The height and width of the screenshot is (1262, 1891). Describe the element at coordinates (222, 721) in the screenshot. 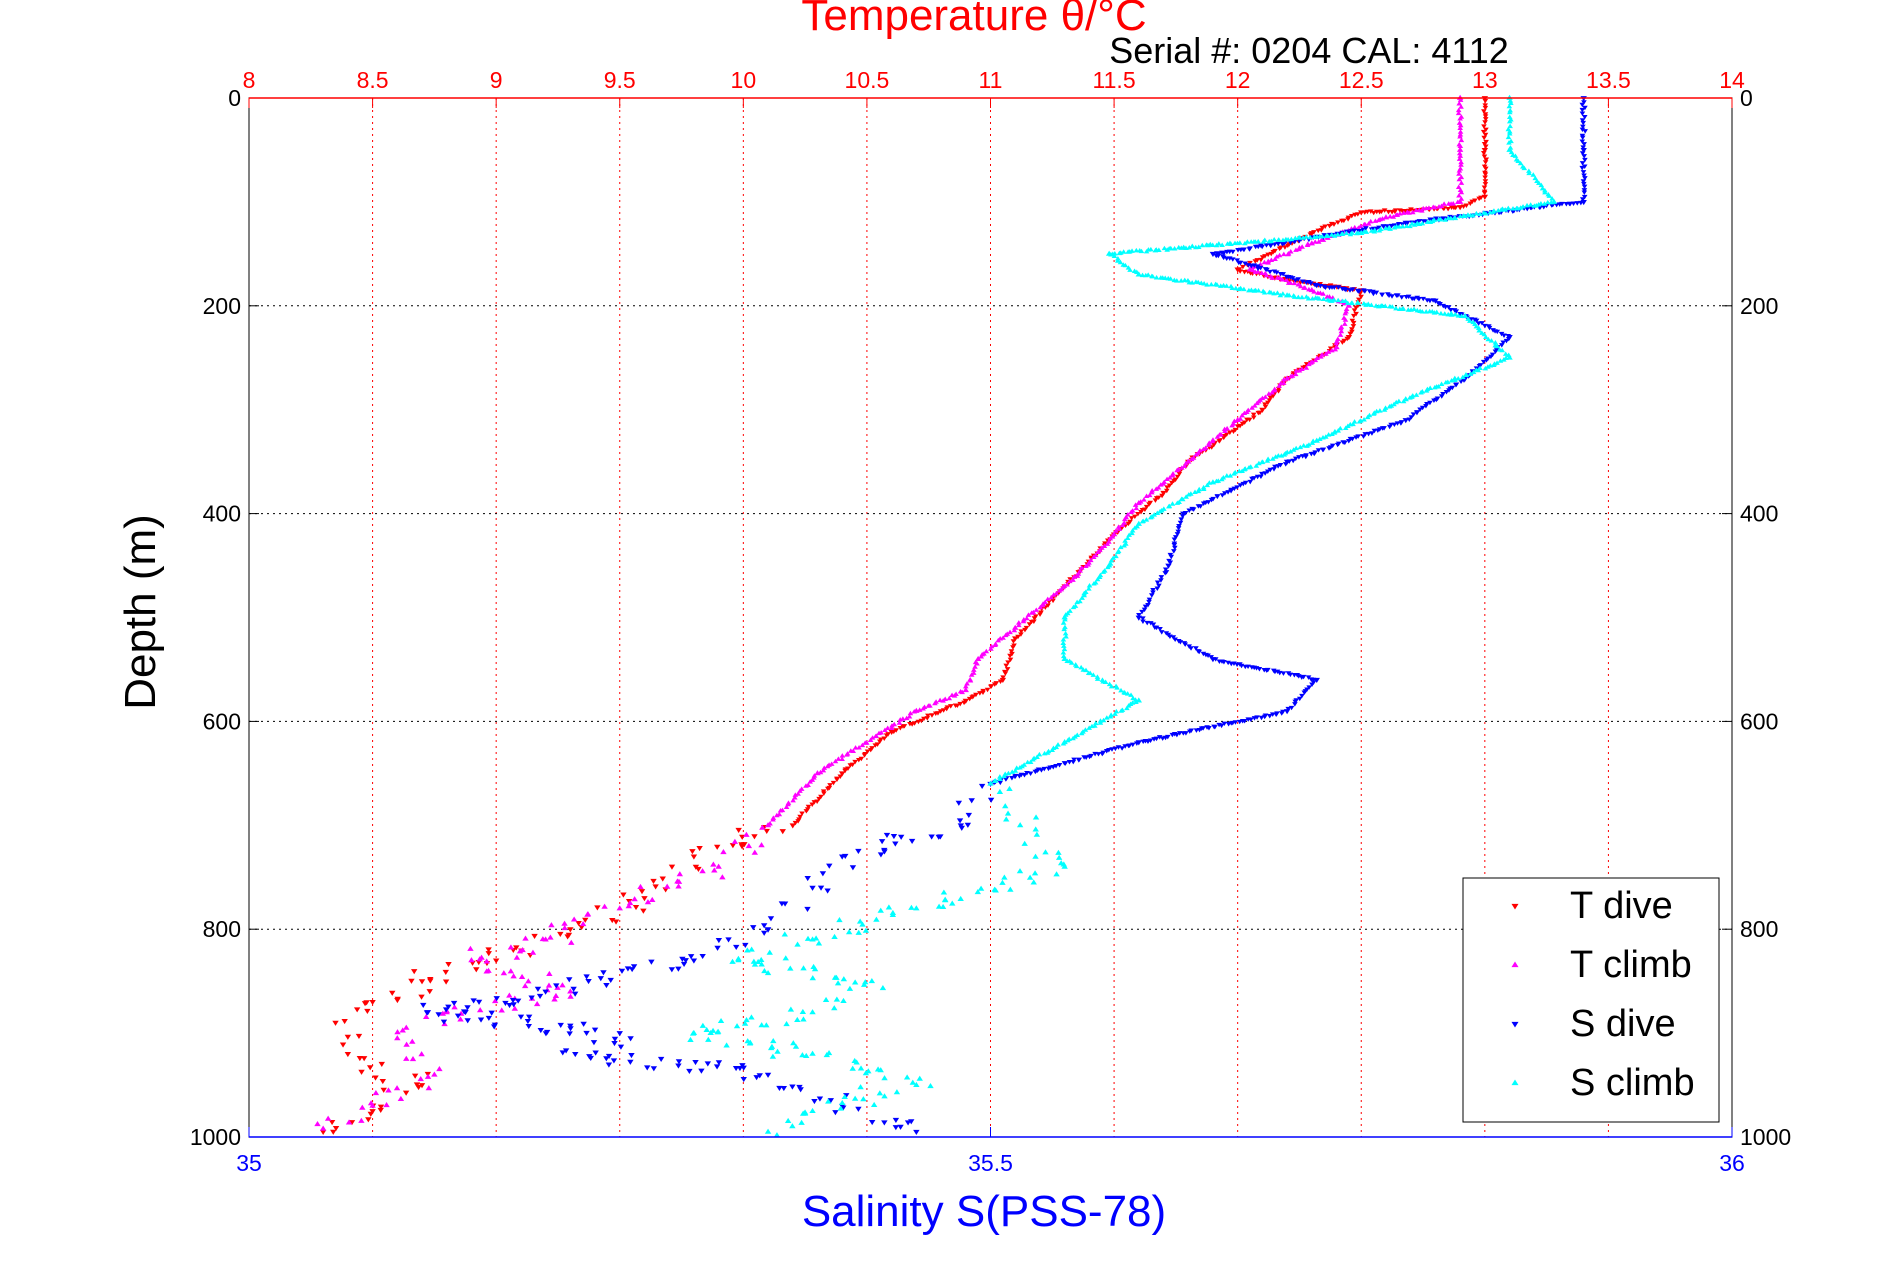

I see `depth-tick-label-left: 600` at that location.